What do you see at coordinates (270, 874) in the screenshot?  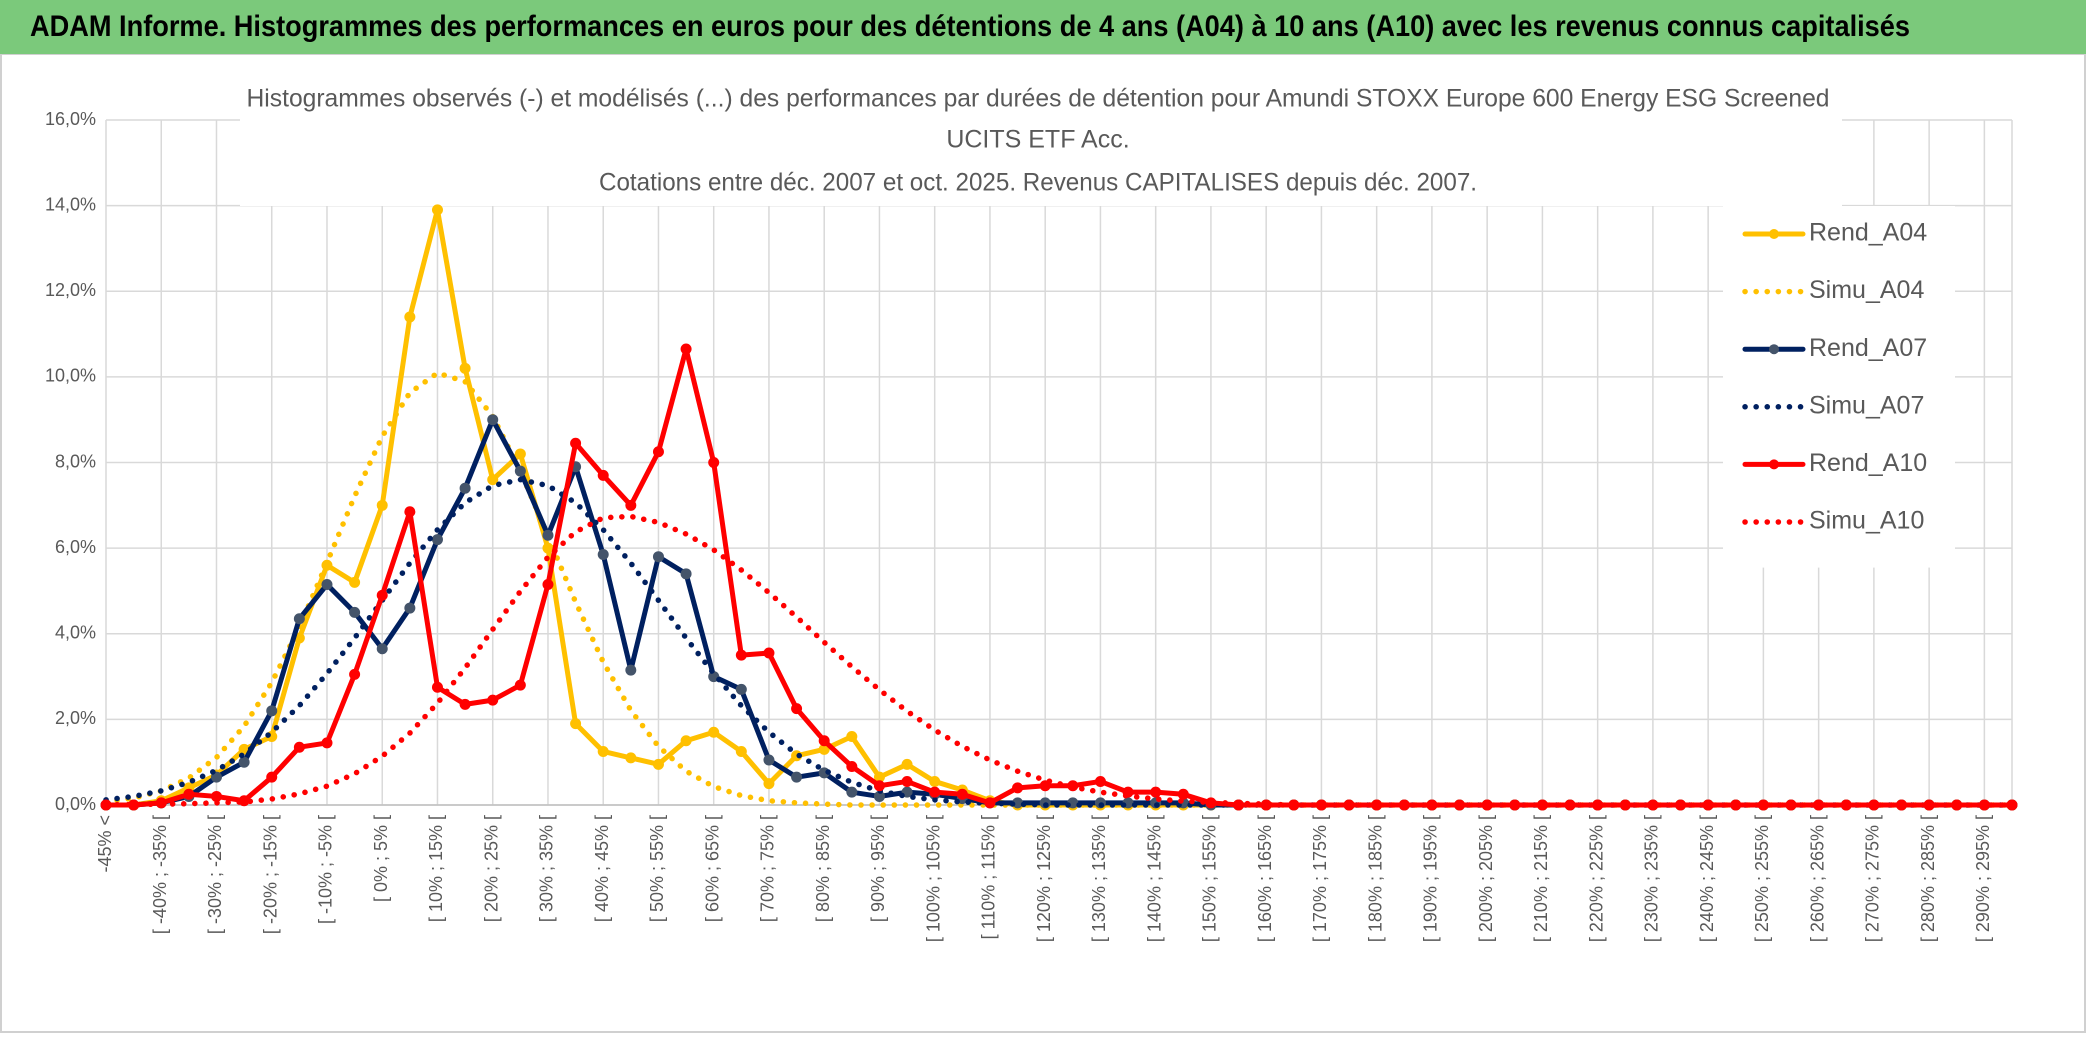 I see `x-tick-label: [ -20% ; -15% [` at bounding box center [270, 874].